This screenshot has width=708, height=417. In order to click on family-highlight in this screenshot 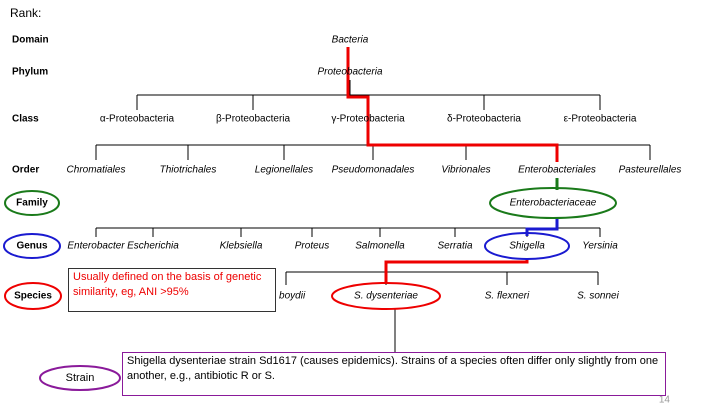, I will do `click(553, 203)`.